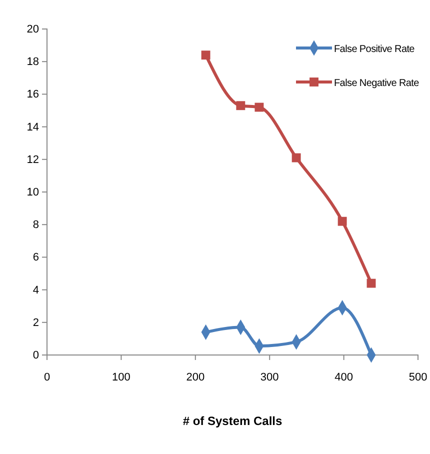 This screenshot has height=454, width=430. What do you see at coordinates (418, 378) in the screenshot?
I see `x-tick-label: 500` at bounding box center [418, 378].